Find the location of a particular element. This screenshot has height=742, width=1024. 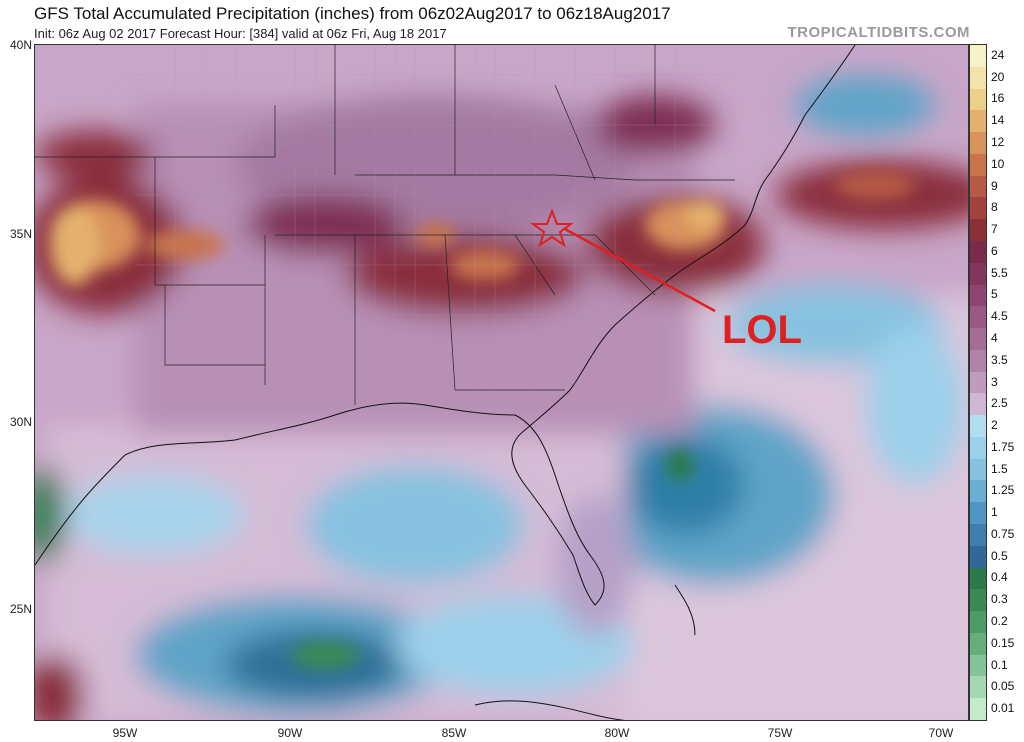

lon-label-95w: 95W is located at coordinates (125, 733).